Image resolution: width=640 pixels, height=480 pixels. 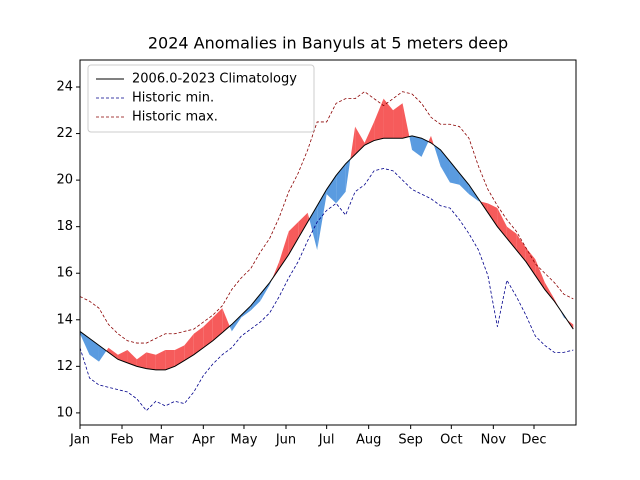 I want to click on x-tick-label: Dec, so click(x=533, y=440).